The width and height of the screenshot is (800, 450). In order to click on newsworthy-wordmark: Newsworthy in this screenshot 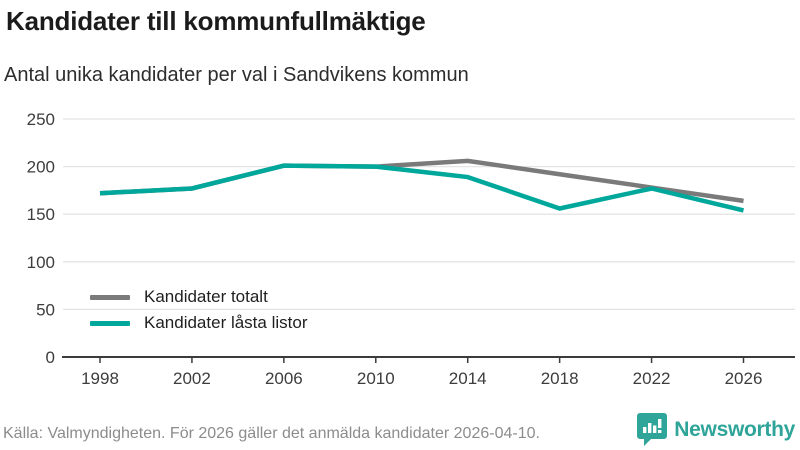, I will do `click(734, 429)`.